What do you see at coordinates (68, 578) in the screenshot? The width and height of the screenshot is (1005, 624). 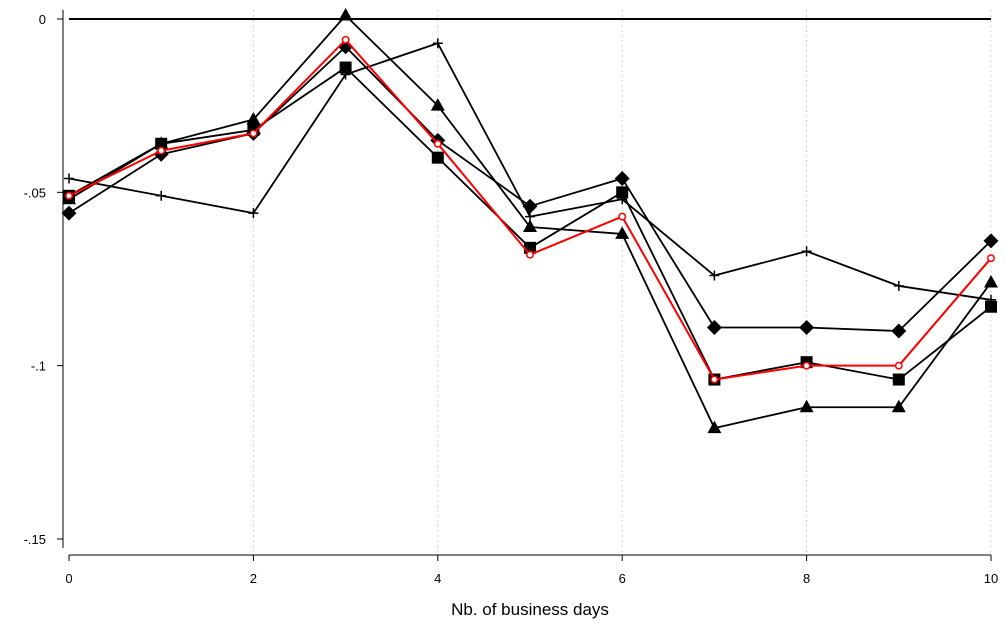 I see `x-tick-label: 0` at bounding box center [68, 578].